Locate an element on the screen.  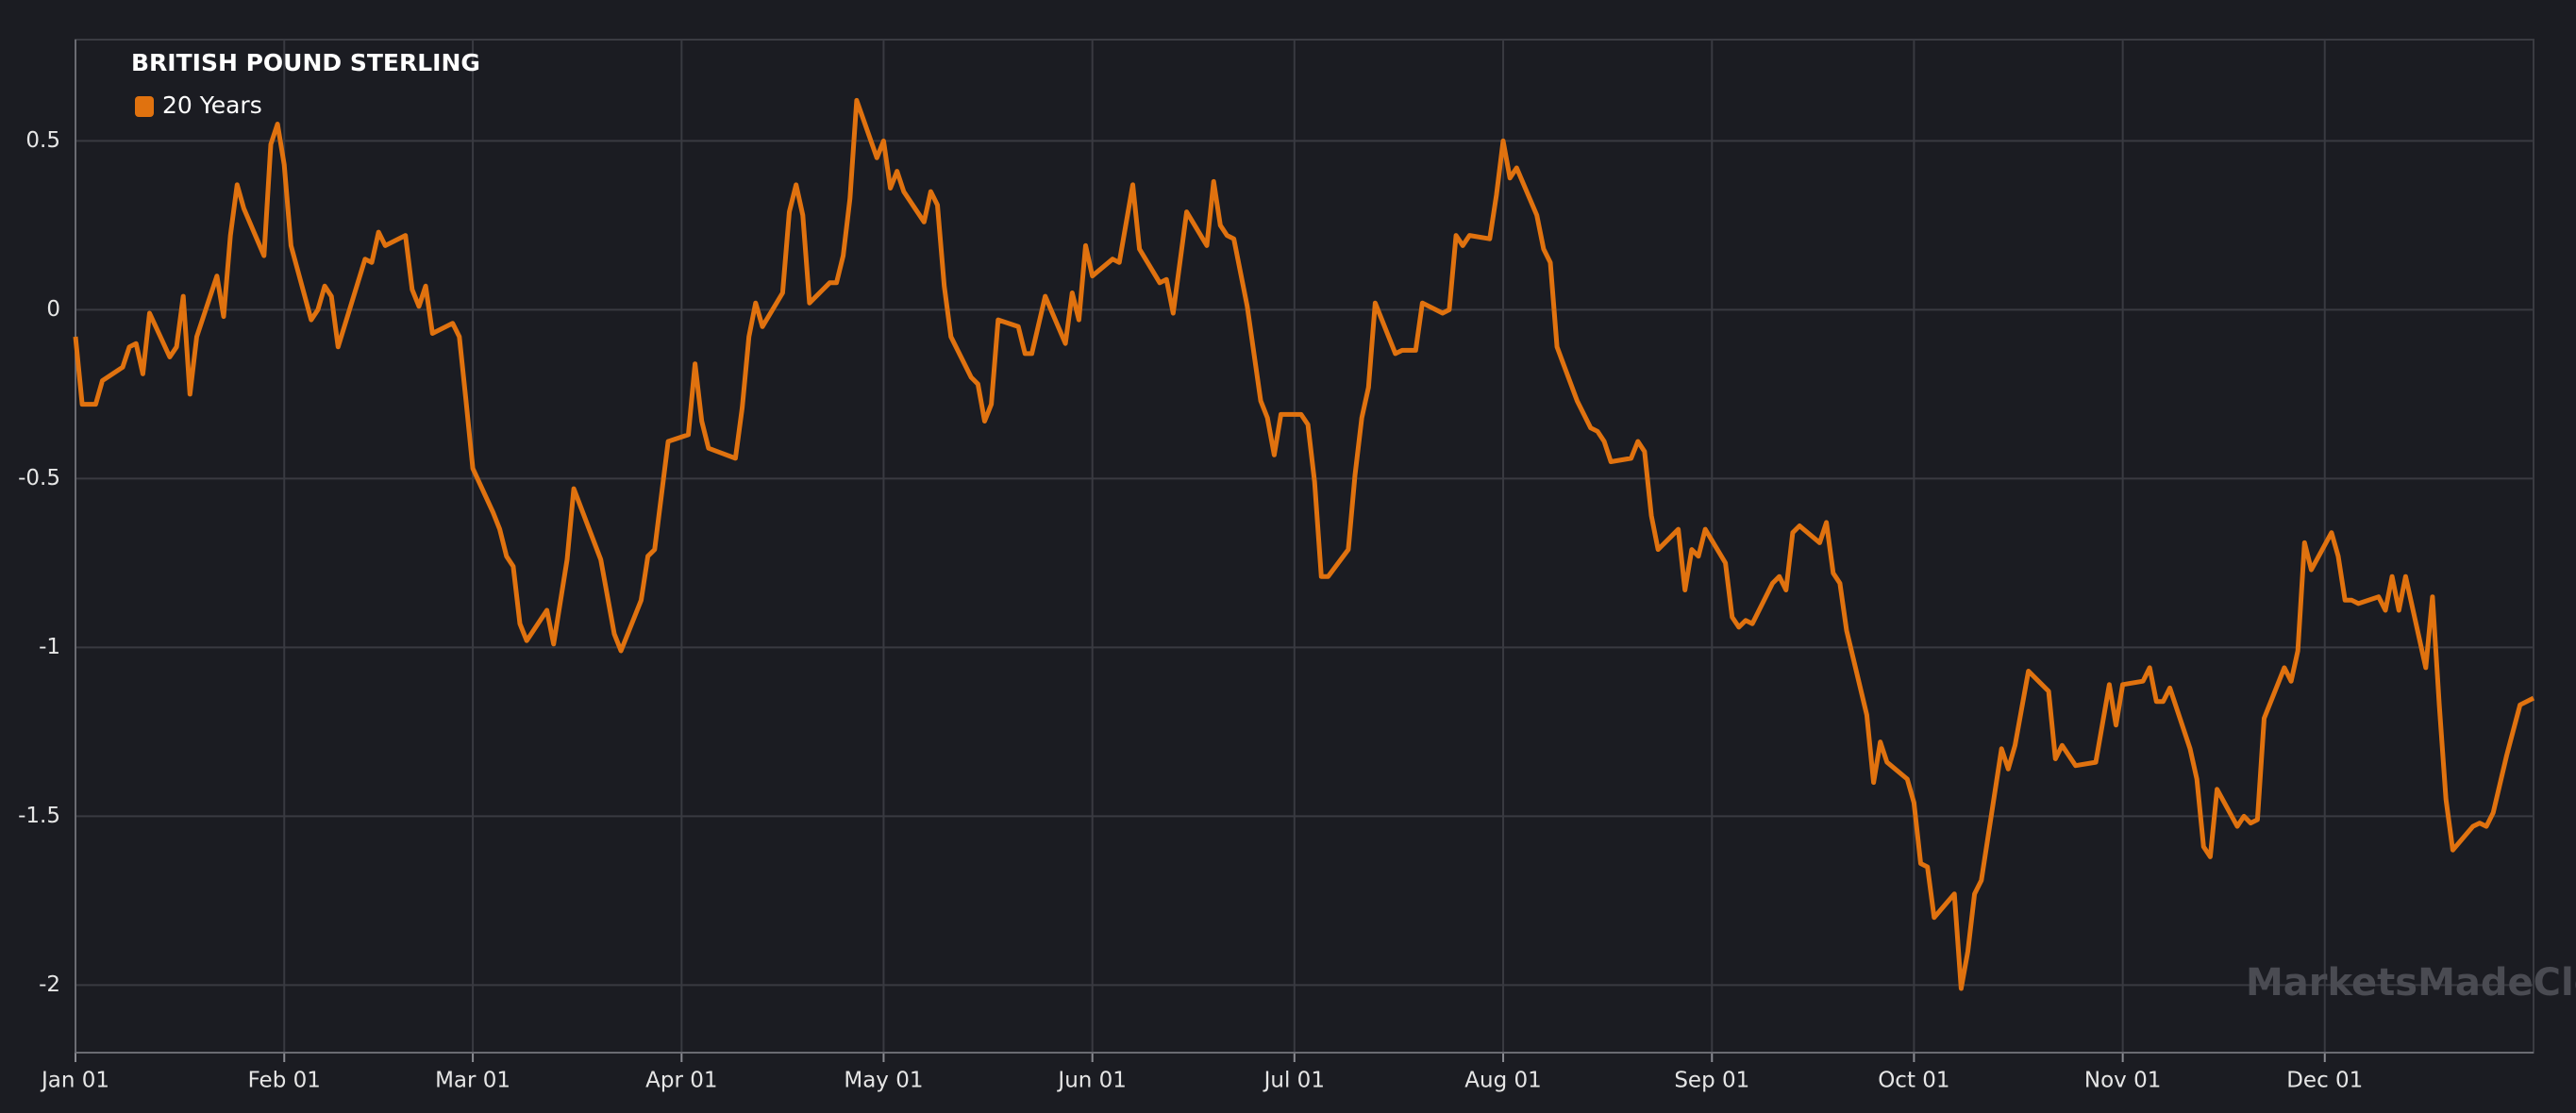
x-tick-label: Jan 01 is located at coordinates (74, 1081).